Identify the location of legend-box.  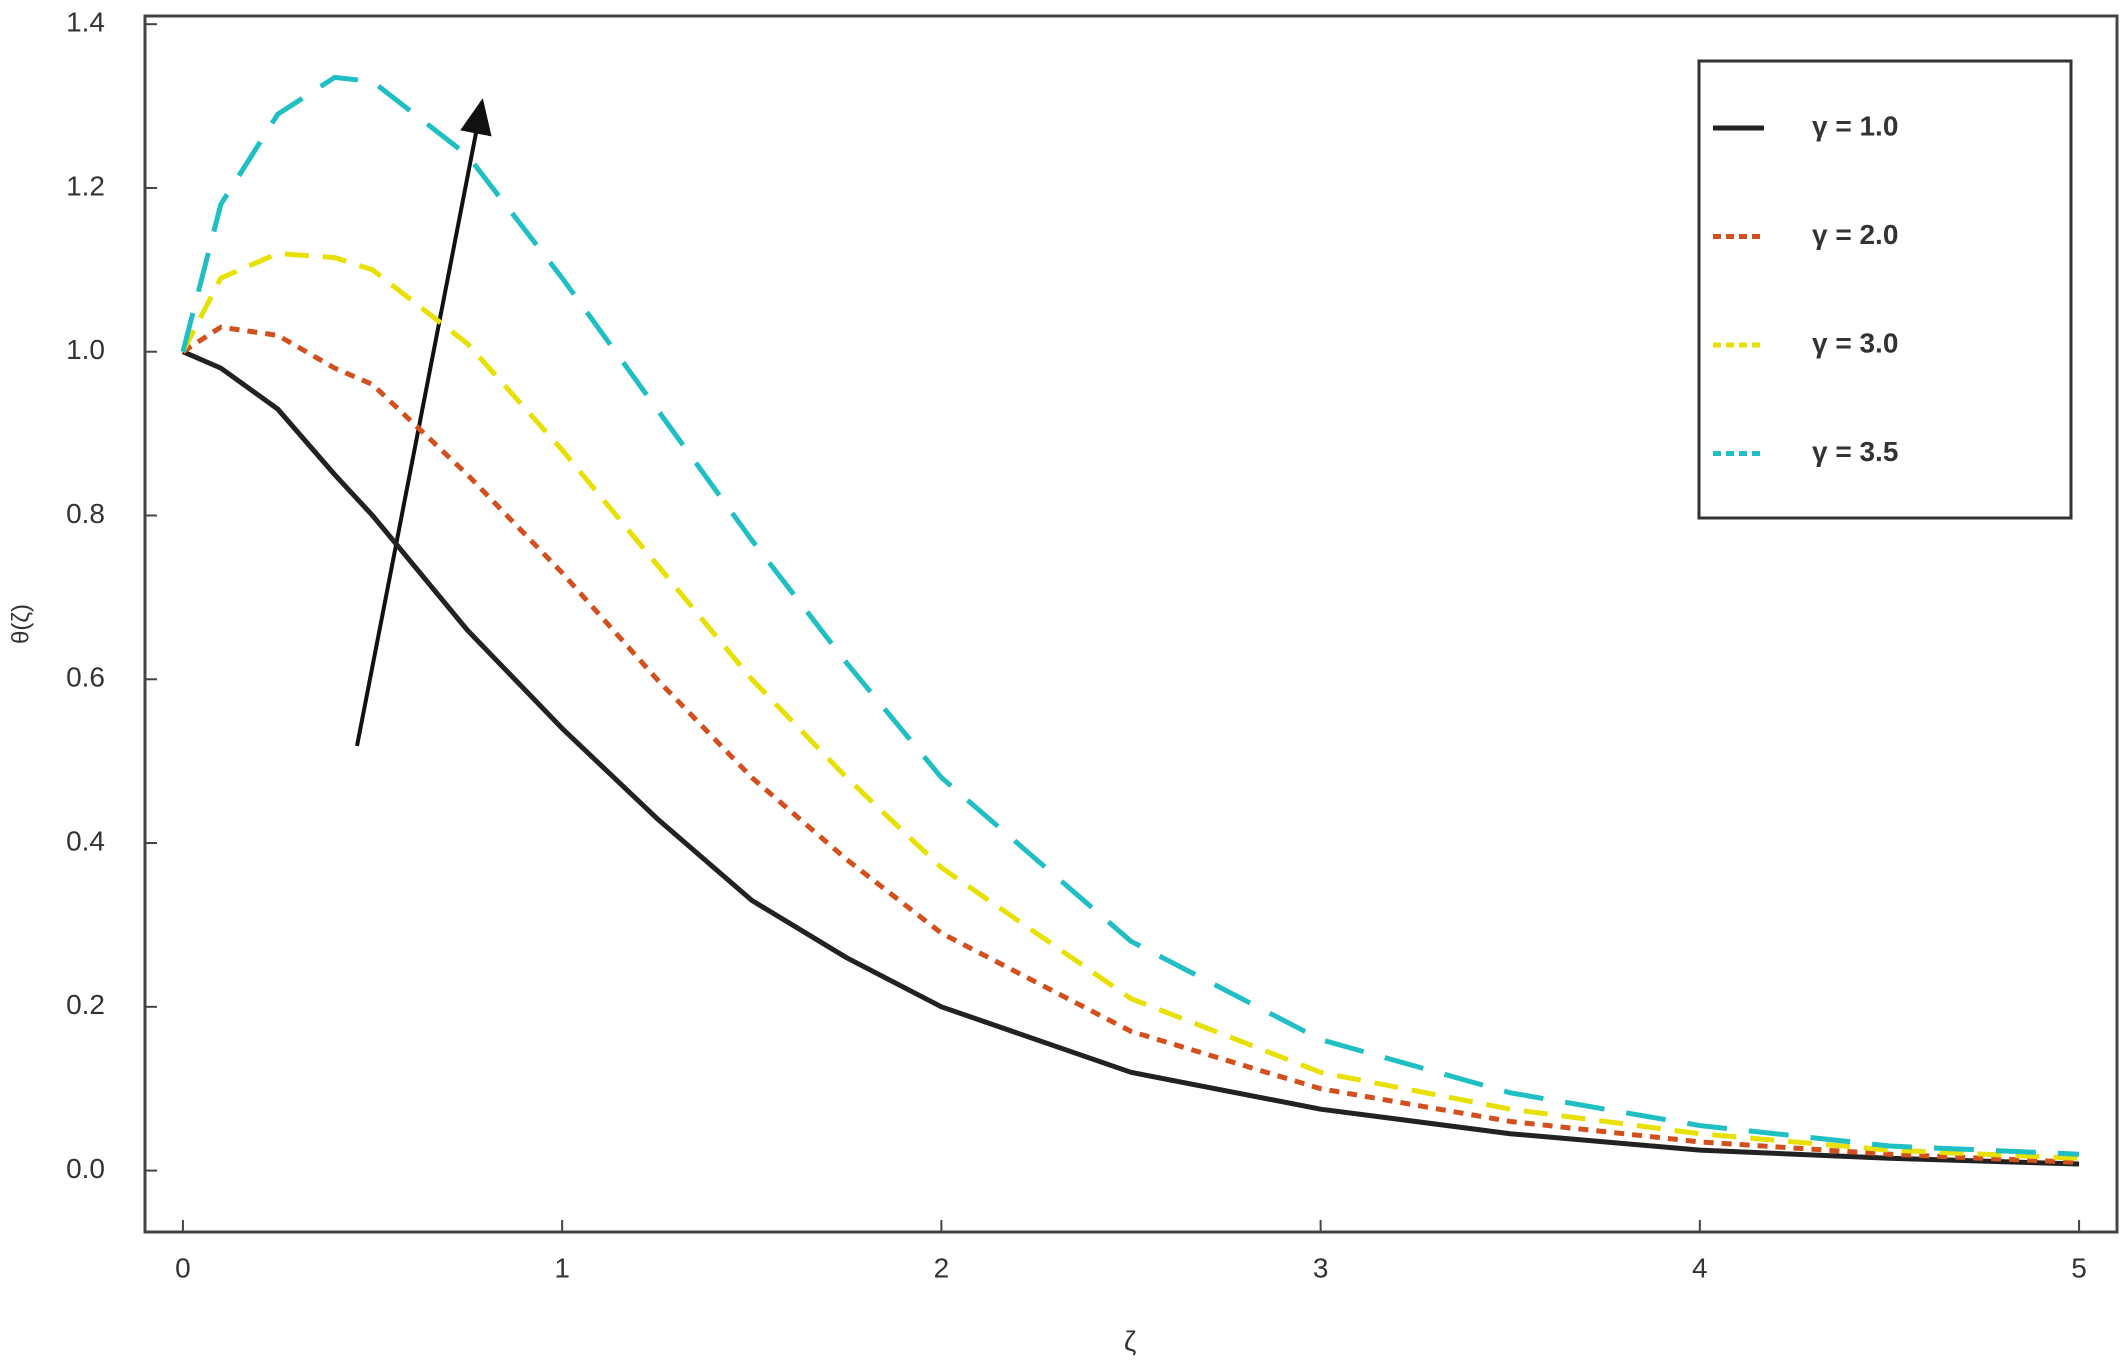
(1885, 289).